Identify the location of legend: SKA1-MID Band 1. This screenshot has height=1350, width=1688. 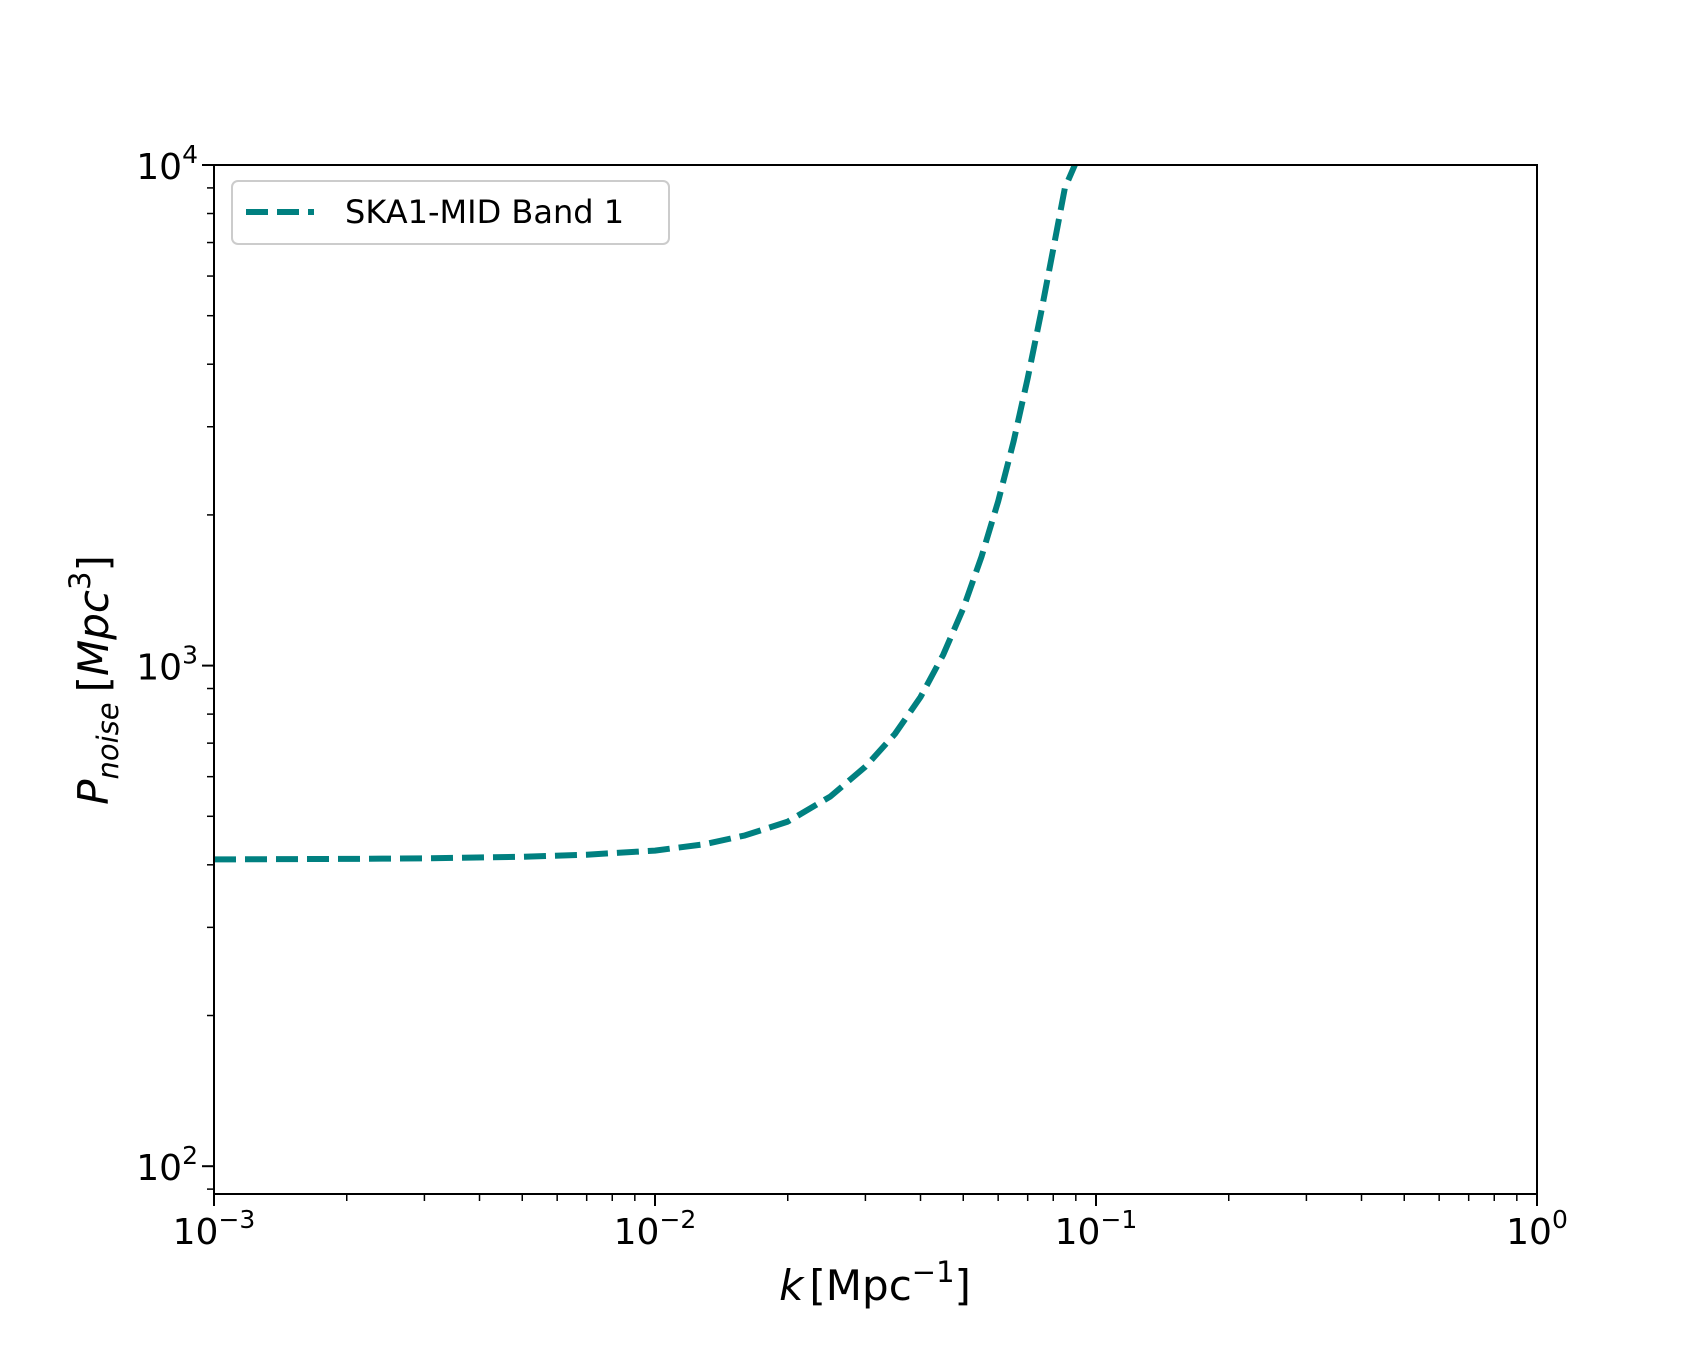
(450, 212).